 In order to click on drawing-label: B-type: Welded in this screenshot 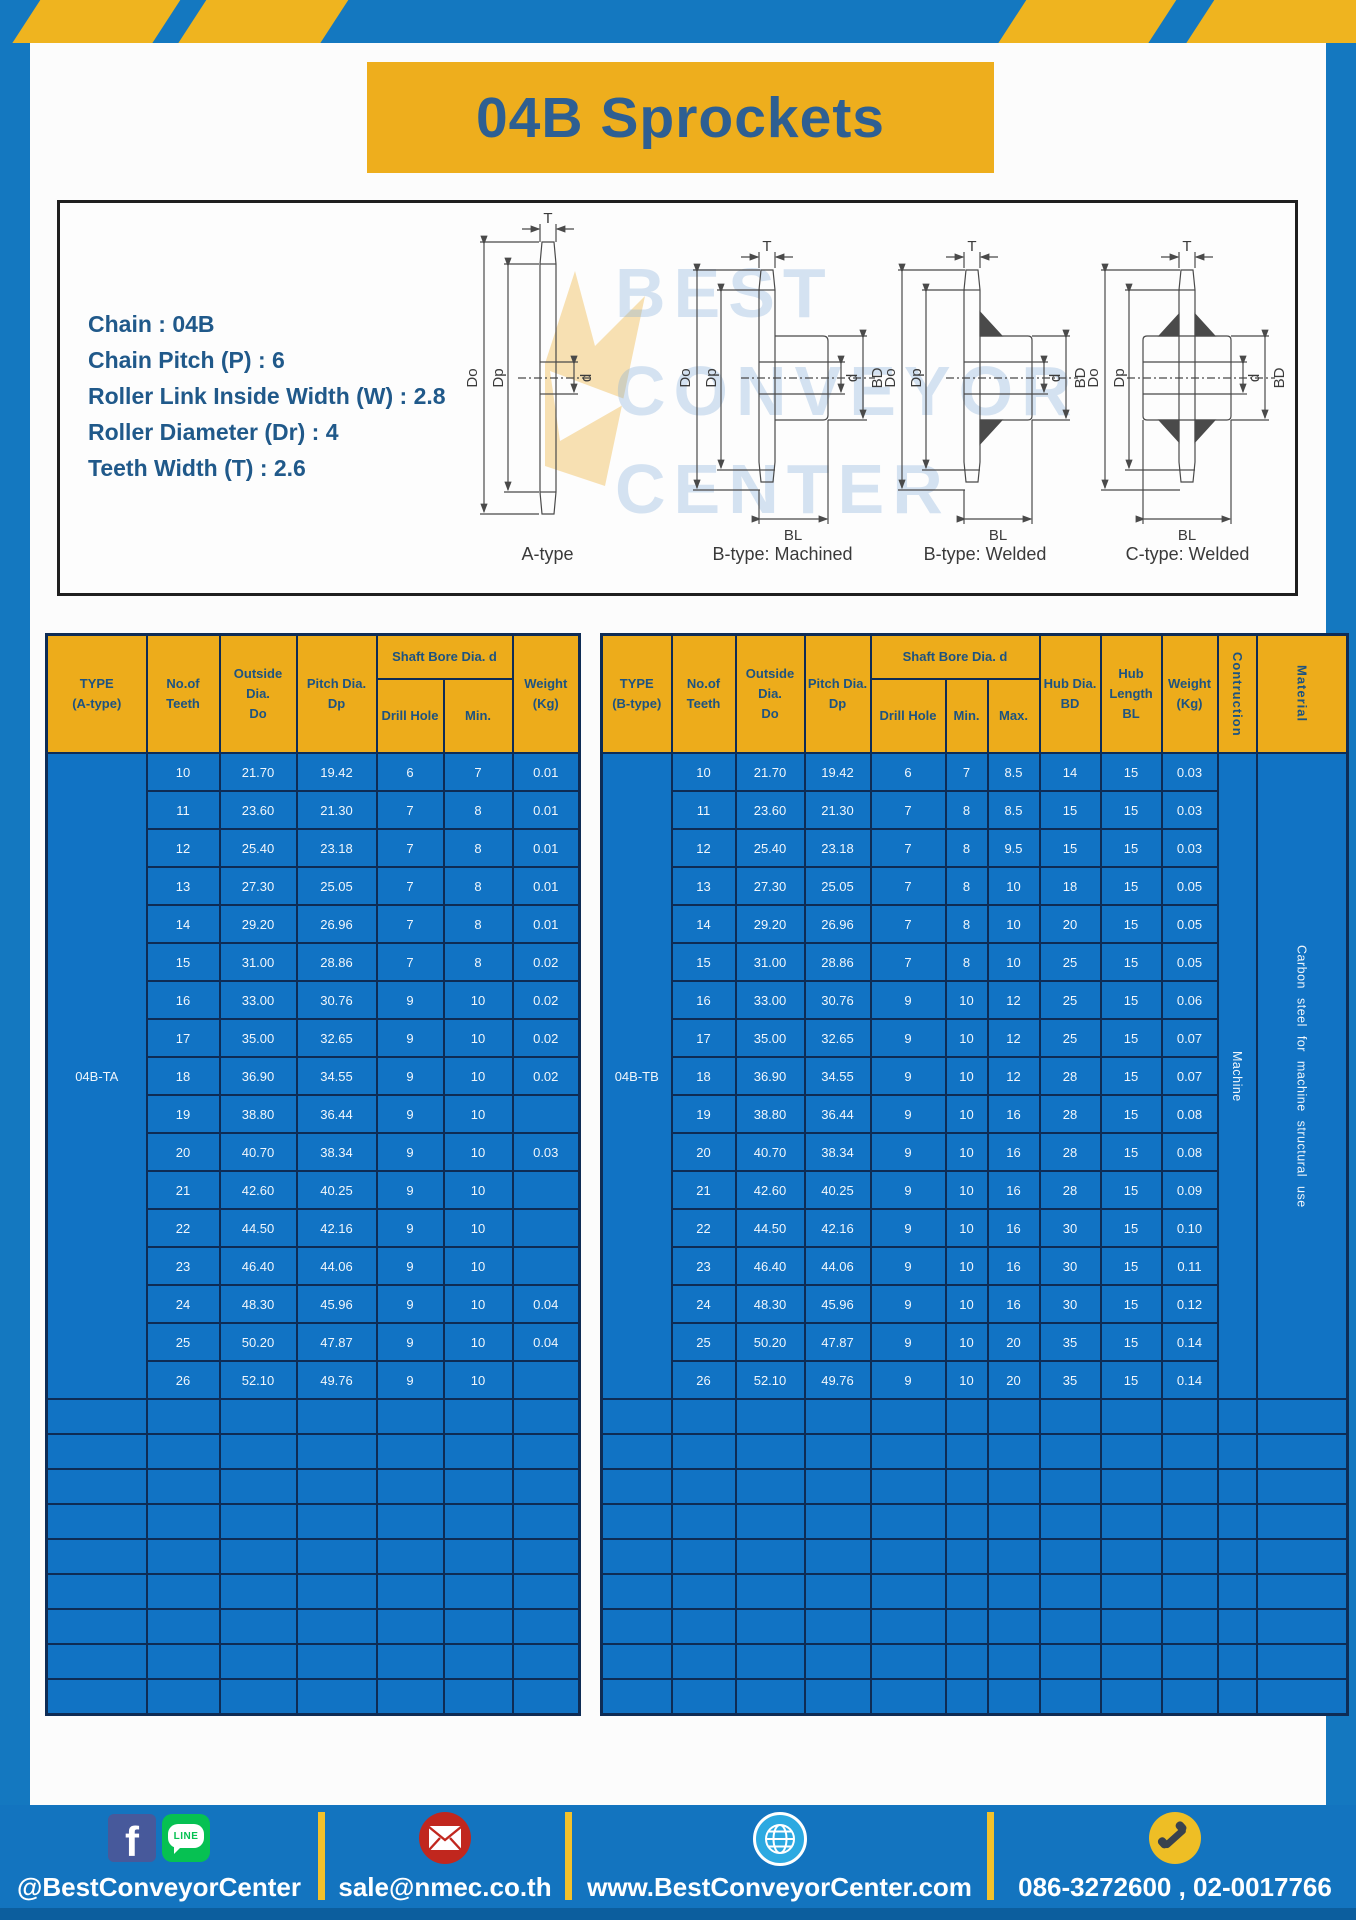, I will do `click(985, 554)`.